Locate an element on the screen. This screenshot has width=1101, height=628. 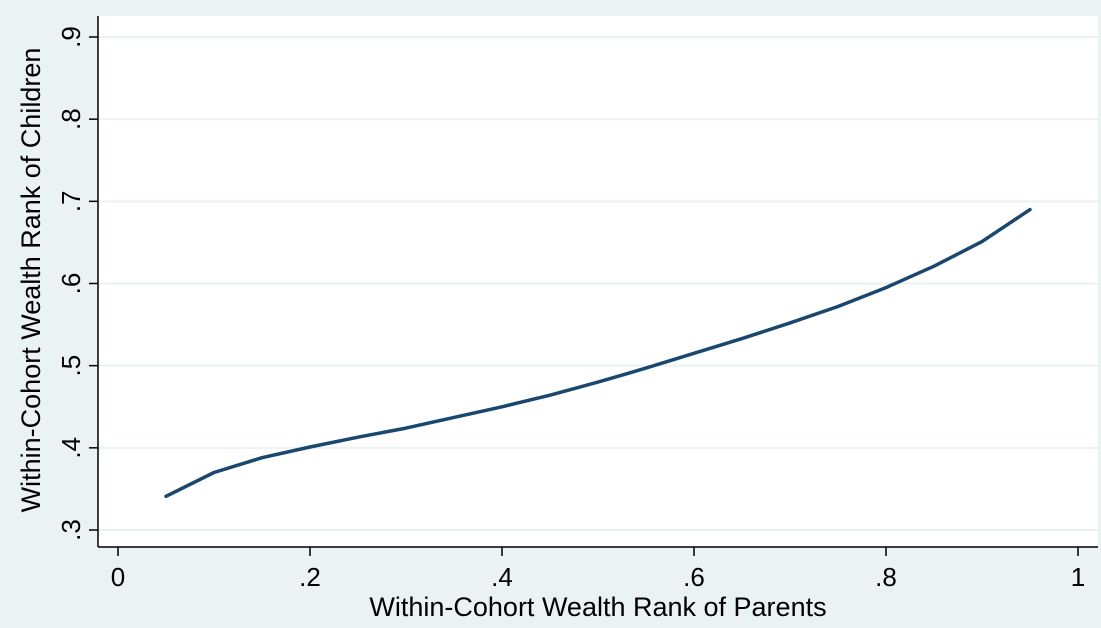
x-tick-label: .8 is located at coordinates (886, 577).